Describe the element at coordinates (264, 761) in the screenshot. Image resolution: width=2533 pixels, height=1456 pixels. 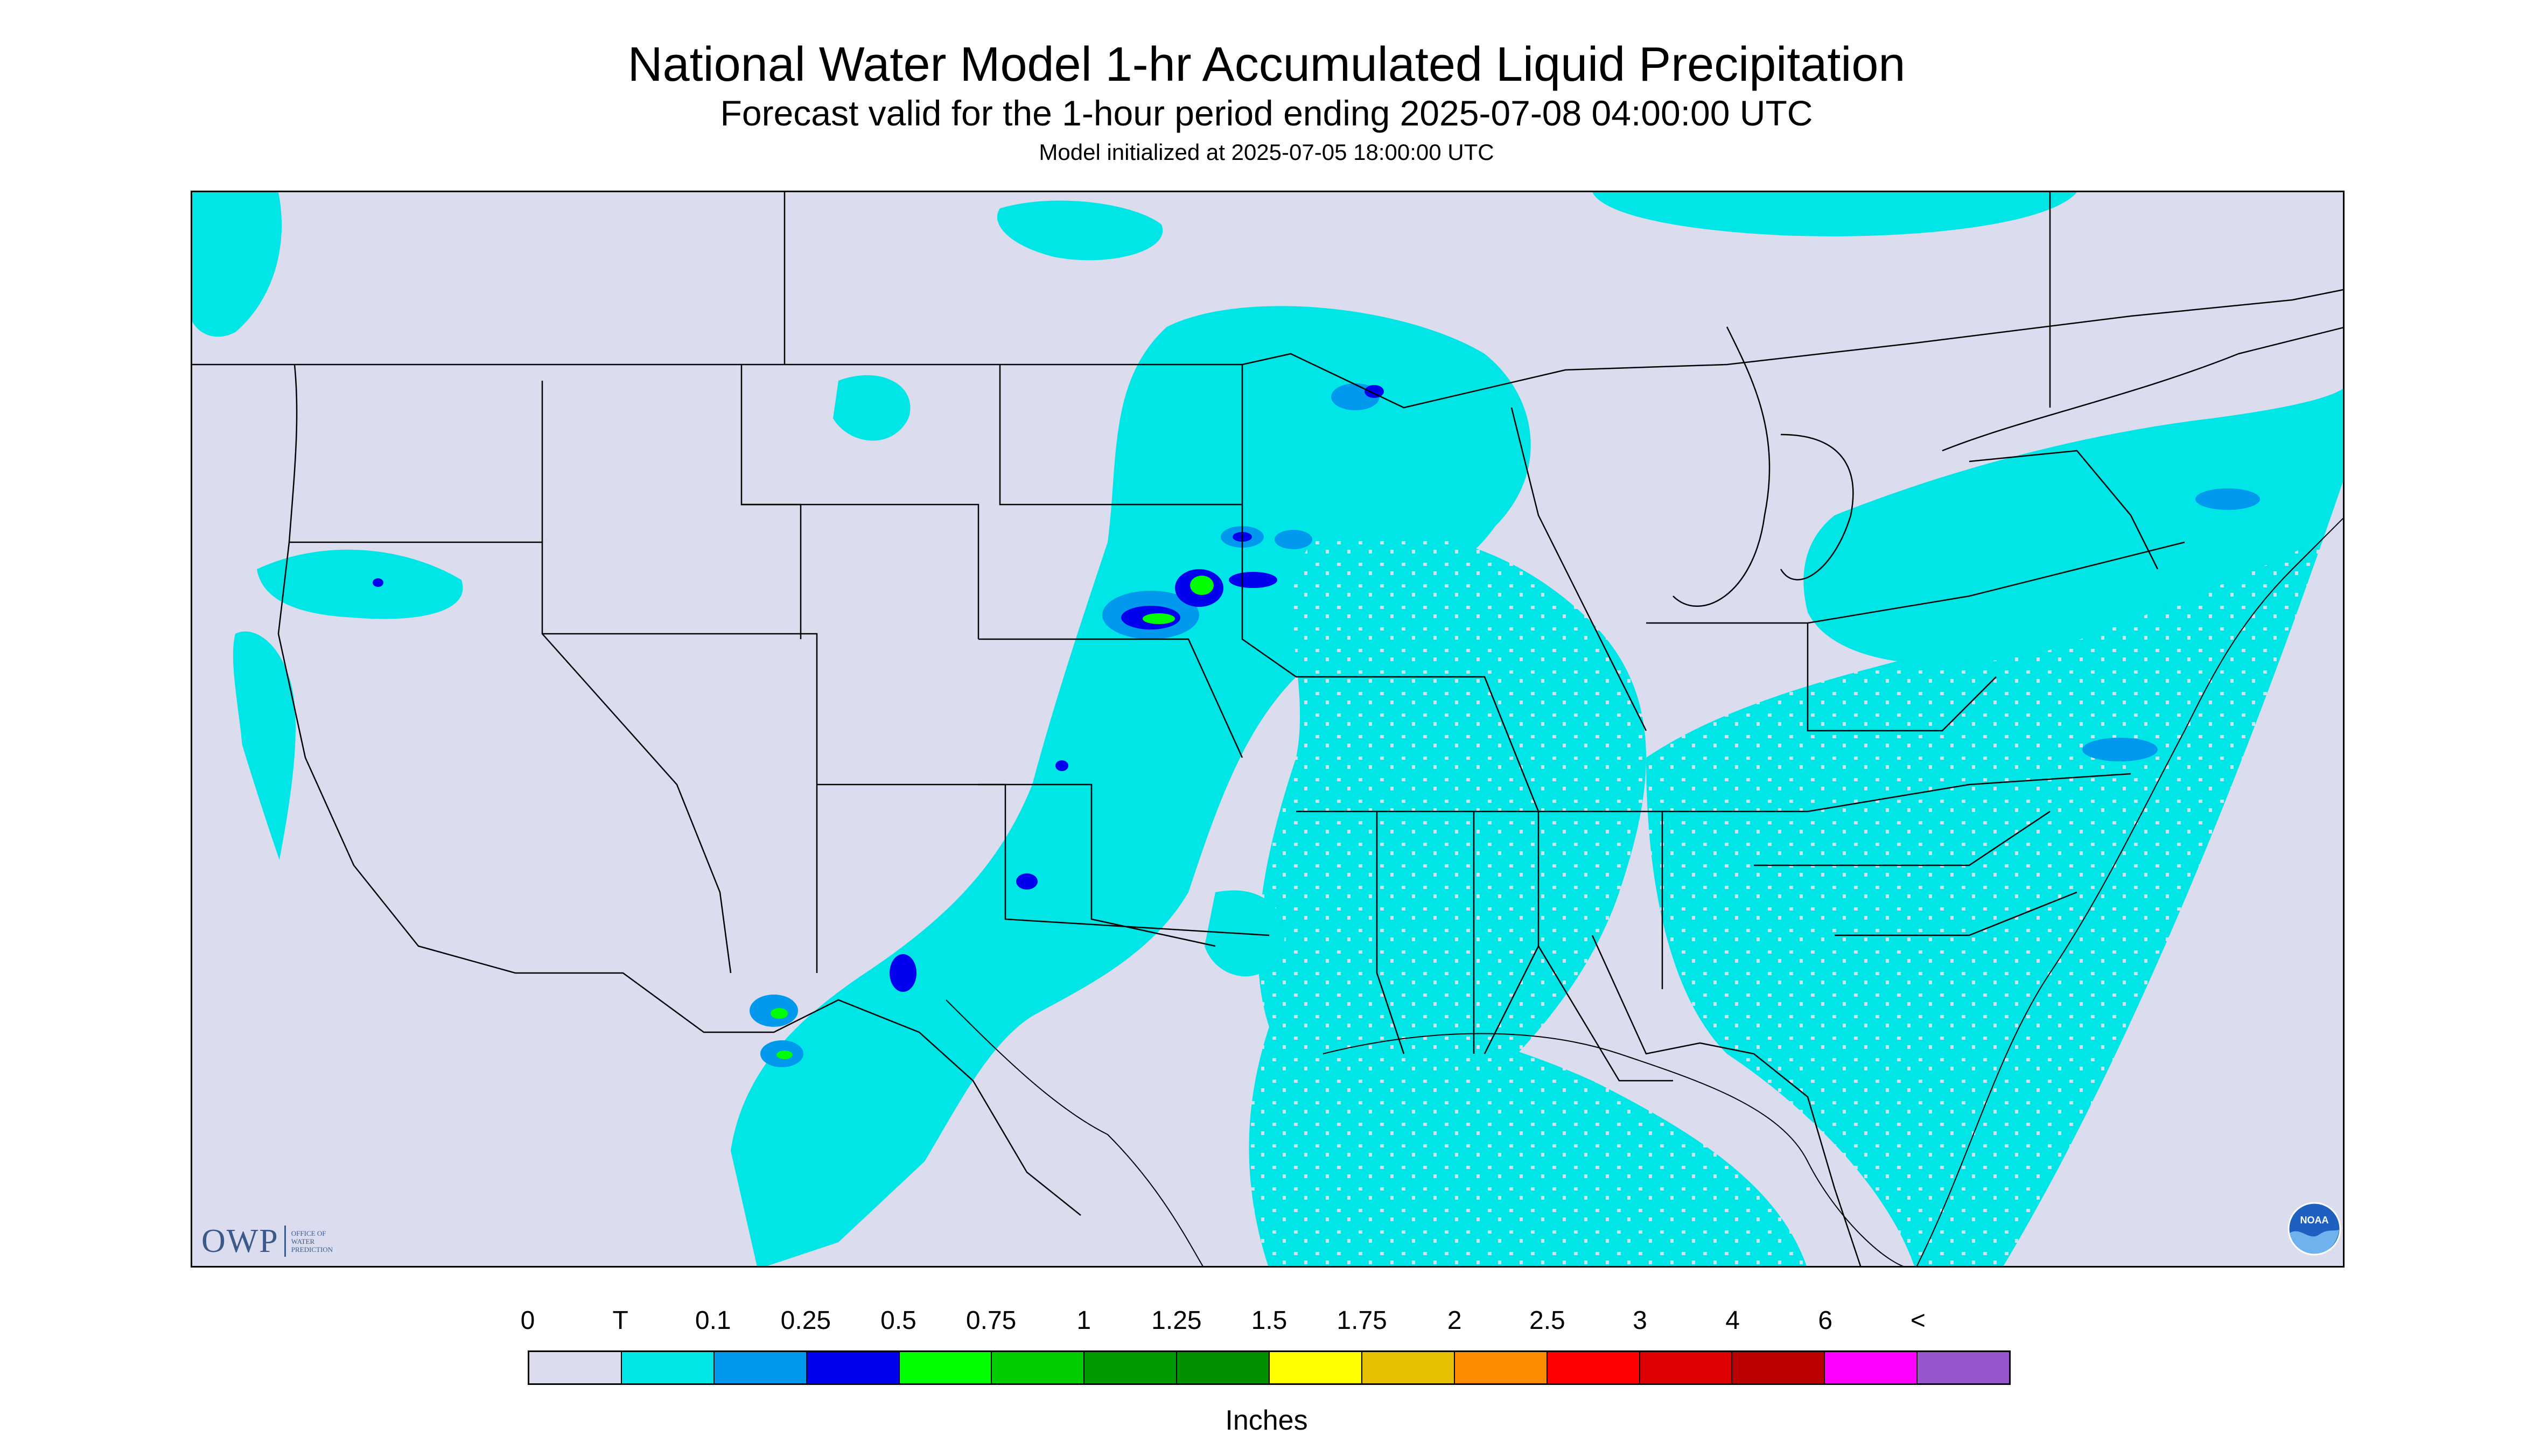
I see `california-coast-strip` at that location.